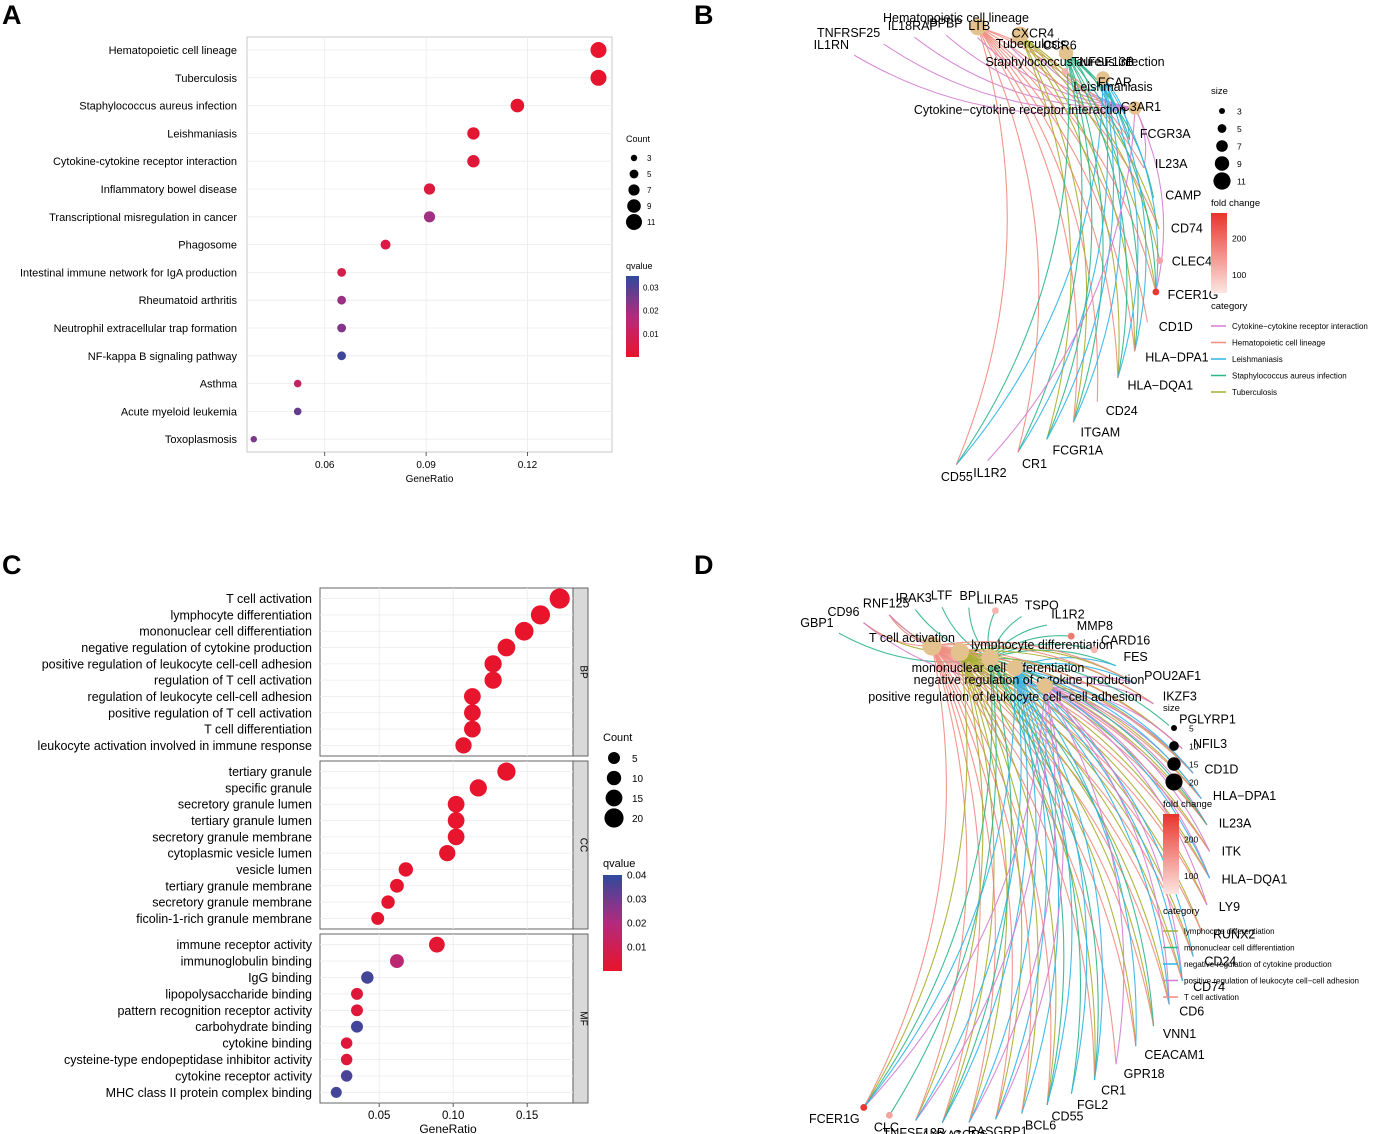 This screenshot has height=1134, width=1377. What do you see at coordinates (240, 854) in the screenshot?
I see `term-label: cytoplasmic vesicle lumen` at bounding box center [240, 854].